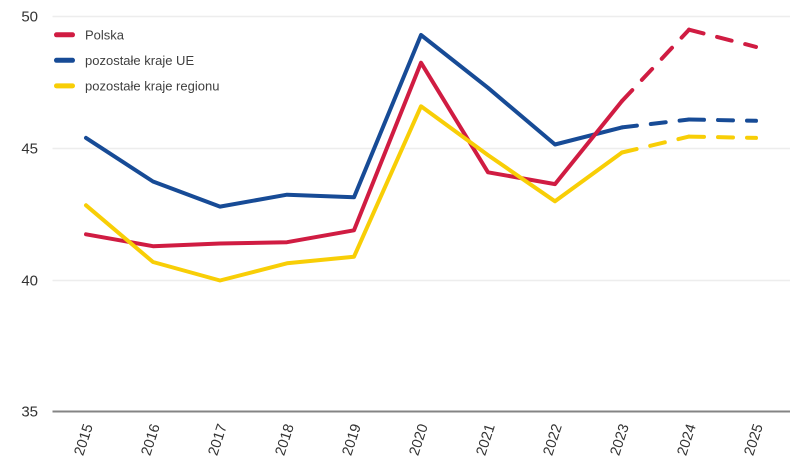 This screenshot has height=466, width=800. What do you see at coordinates (29, 17) in the screenshot?
I see `svg-text: 50` at bounding box center [29, 17].